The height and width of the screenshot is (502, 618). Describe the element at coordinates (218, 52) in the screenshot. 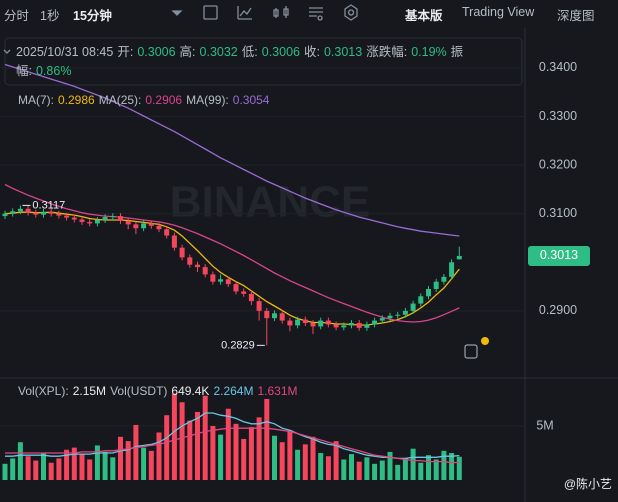

I see `info-value: 0.3032` at that location.